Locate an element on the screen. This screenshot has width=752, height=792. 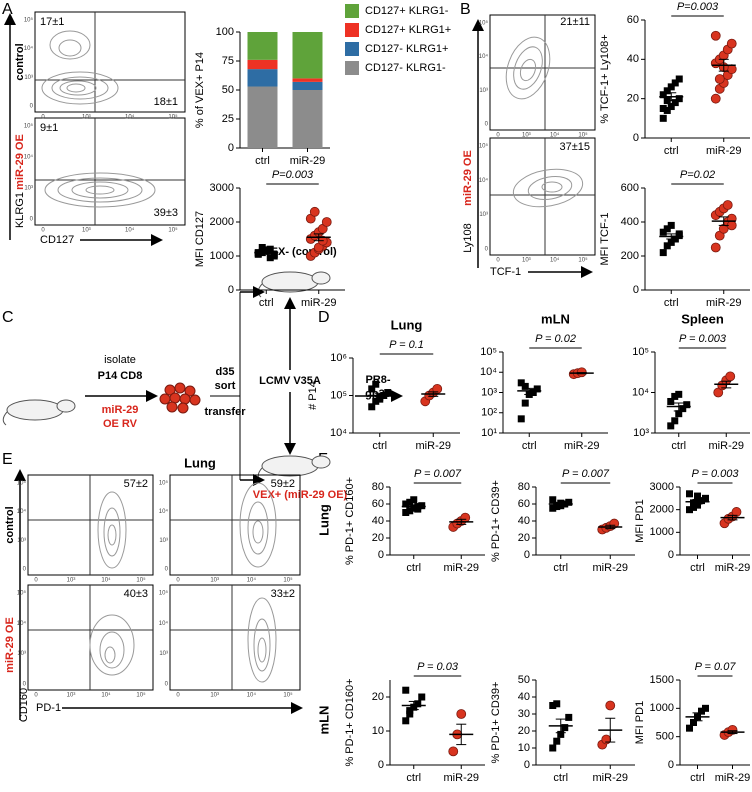
diagram-label: P14 CD8 is located at coordinates (120, 376).